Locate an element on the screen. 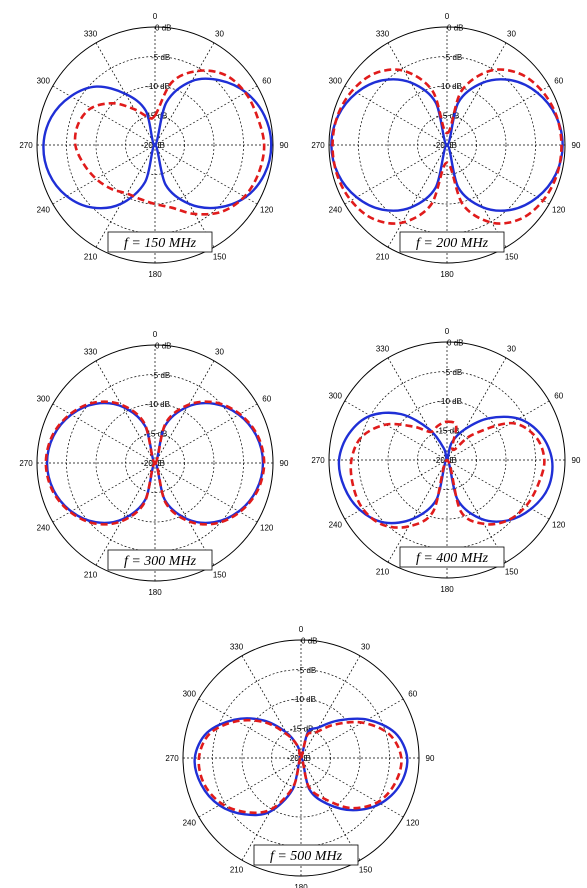 The image size is (587, 888). frequency-label: f = 150 MHz is located at coordinates (160, 243).